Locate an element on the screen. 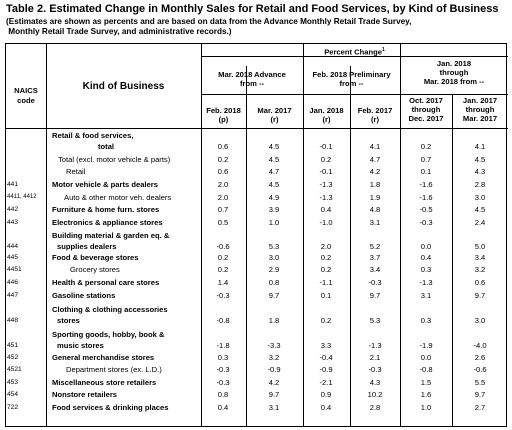  business-name: Total (excl. motor vehicle & parts) is located at coordinates (114, 160).